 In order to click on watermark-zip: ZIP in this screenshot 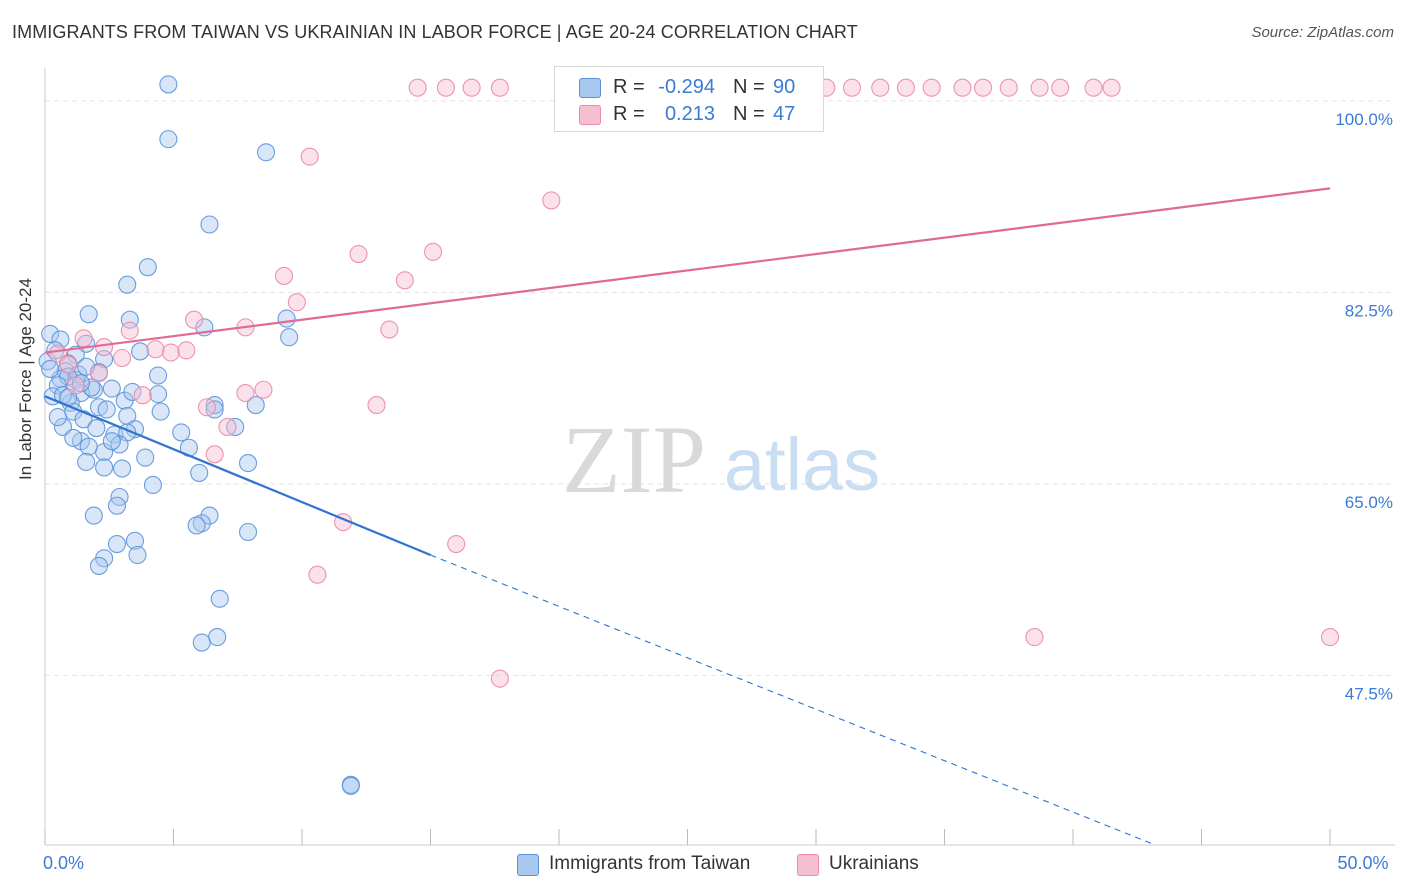, I will do `click(634, 459)`.